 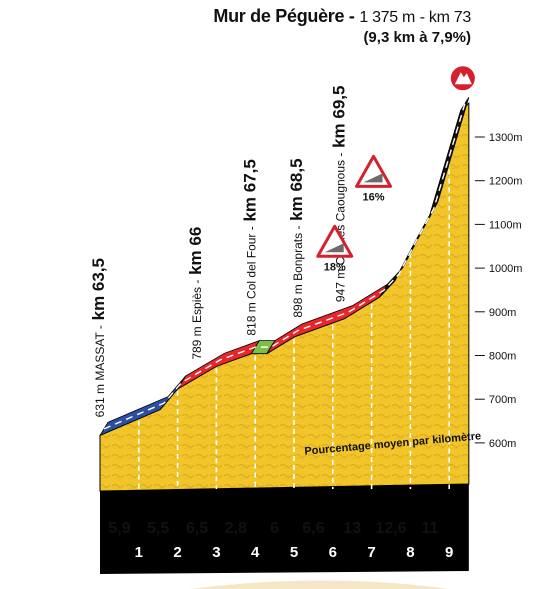 I want to click on y-tick-label: 900m, so click(x=503, y=313).